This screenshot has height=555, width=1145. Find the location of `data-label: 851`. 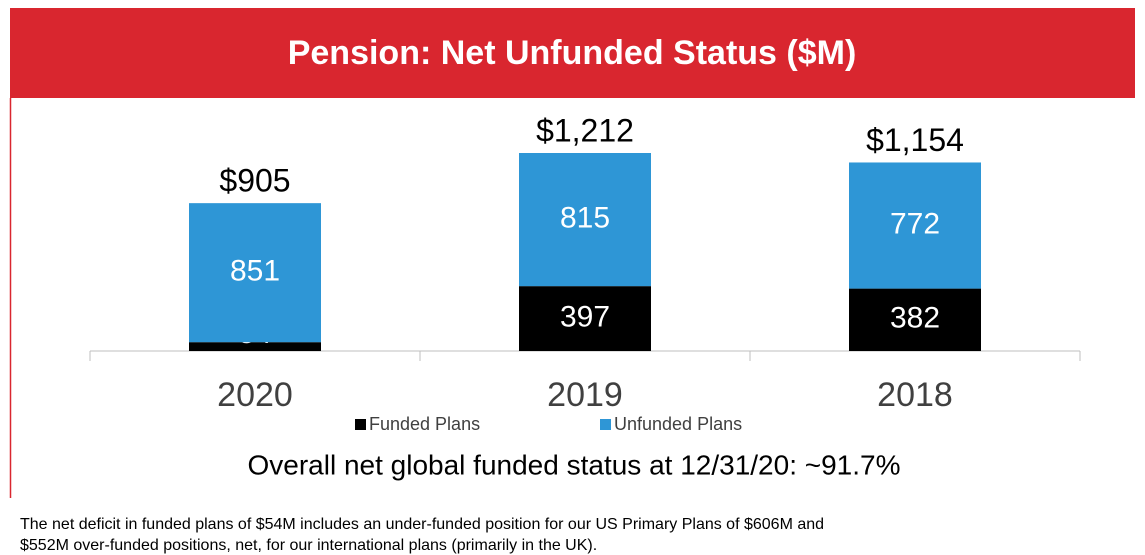

data-label: 851 is located at coordinates (255, 271).